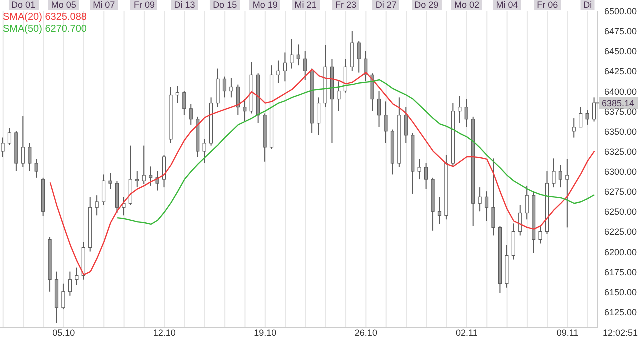 This screenshot has width=640, height=338. Describe the element at coordinates (366, 333) in the screenshot. I see `x-tick-label: 26.10` at that location.